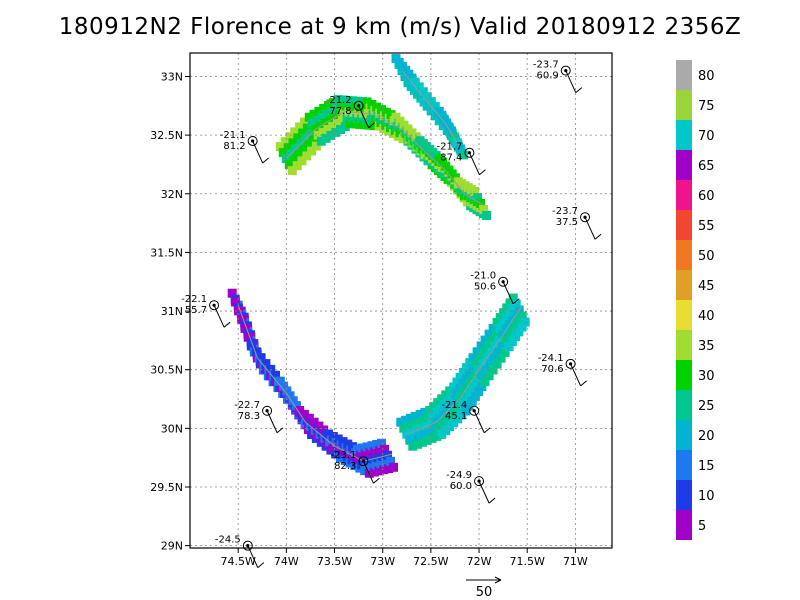  I want to click on station-marker: -22.778.3, so click(259, 417).